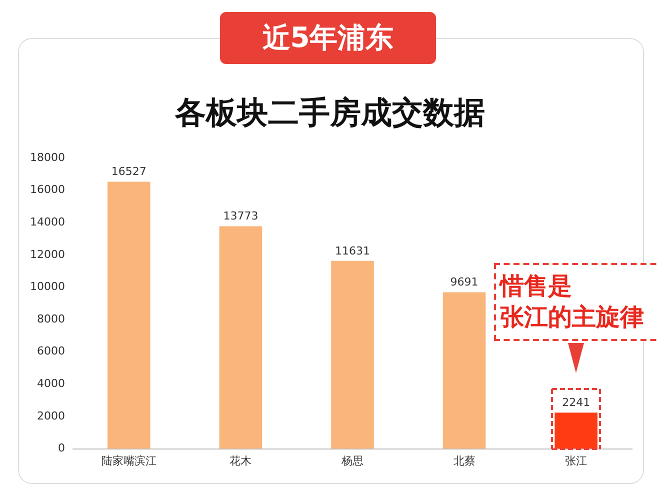 The width and height of the screenshot is (660, 496). Describe the element at coordinates (330, 113) in the screenshot. I see `chart-subtitle: 各板块二手房成交数据` at that location.